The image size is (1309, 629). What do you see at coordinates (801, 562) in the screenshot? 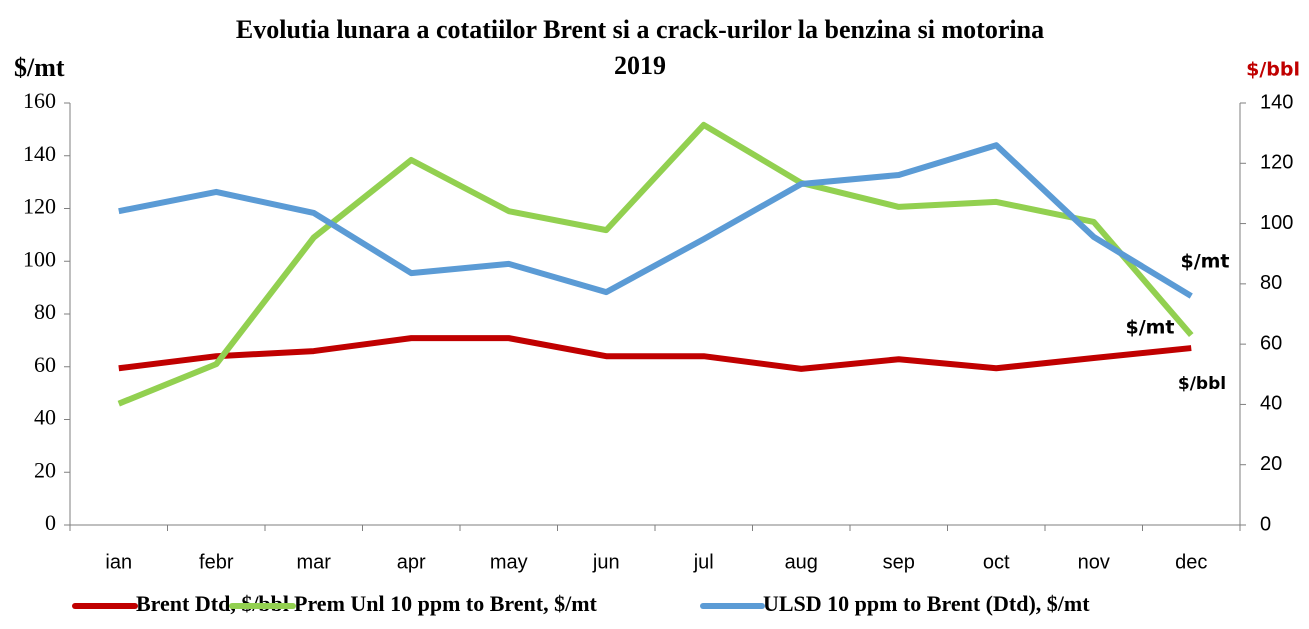
I see `x-tick-label: aug` at bounding box center [801, 562].